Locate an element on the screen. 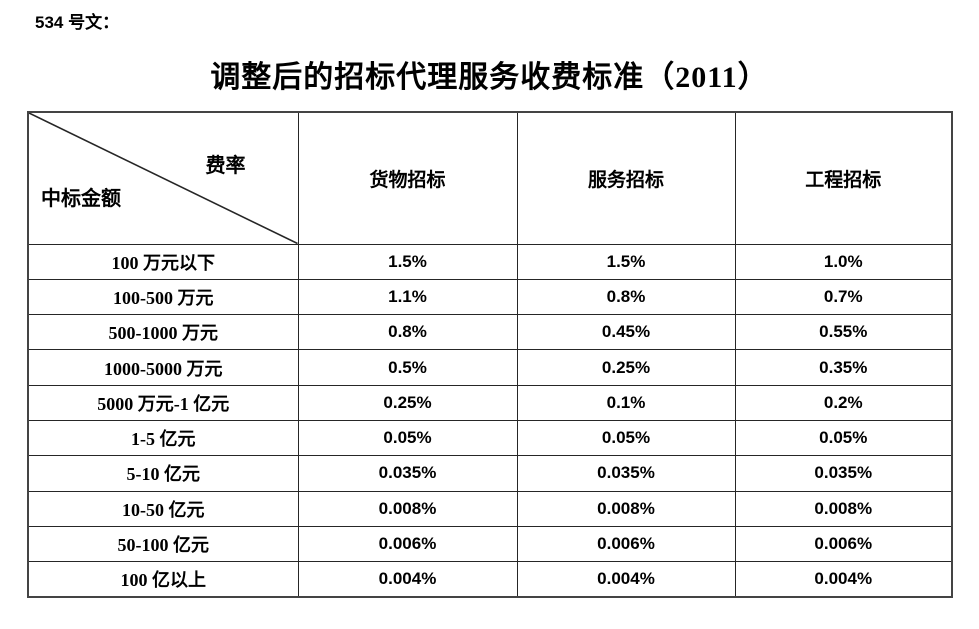  diagonal-corner-cell: 费率 中标金额 is located at coordinates (163, 178).